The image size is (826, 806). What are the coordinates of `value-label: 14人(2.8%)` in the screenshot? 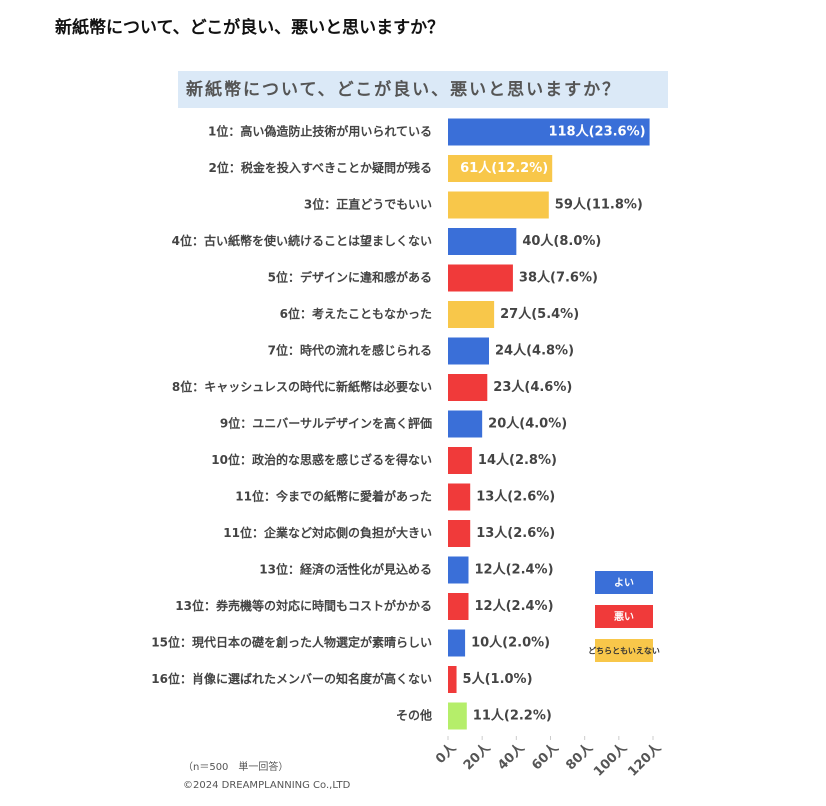 It's located at (517, 460).